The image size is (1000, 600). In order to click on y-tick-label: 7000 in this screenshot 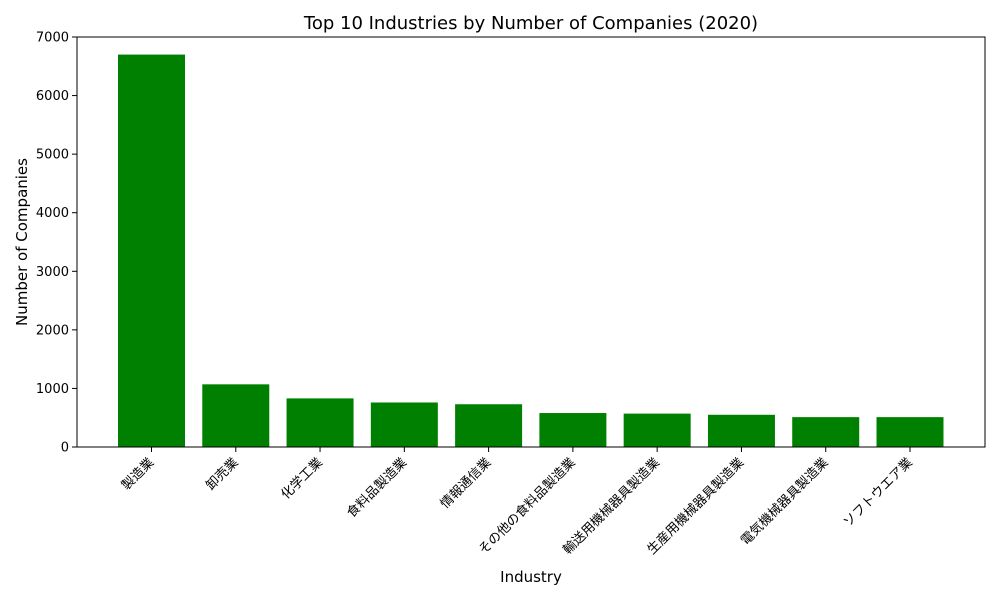, I will do `click(52, 38)`.